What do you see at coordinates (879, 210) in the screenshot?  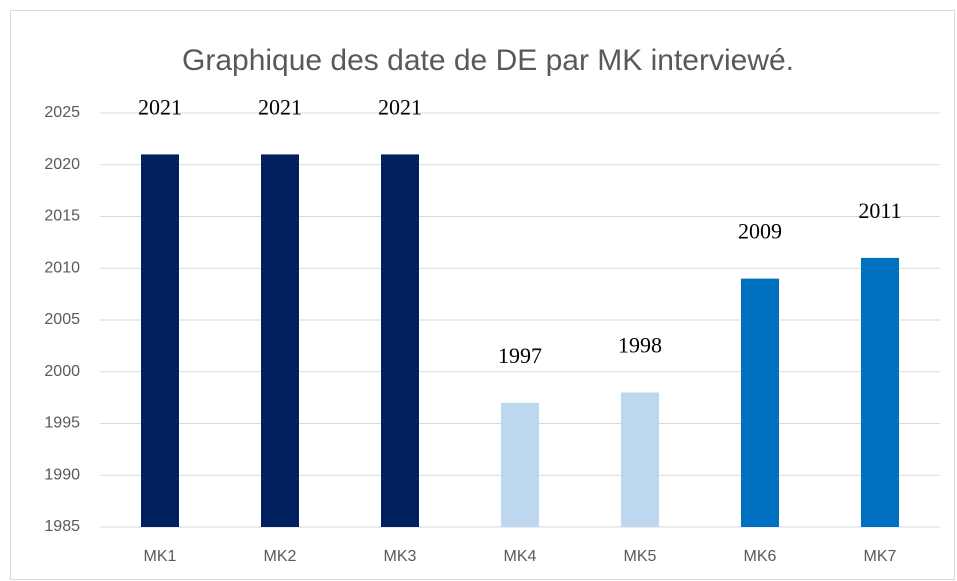 I see `value-label: 2011` at bounding box center [879, 210].